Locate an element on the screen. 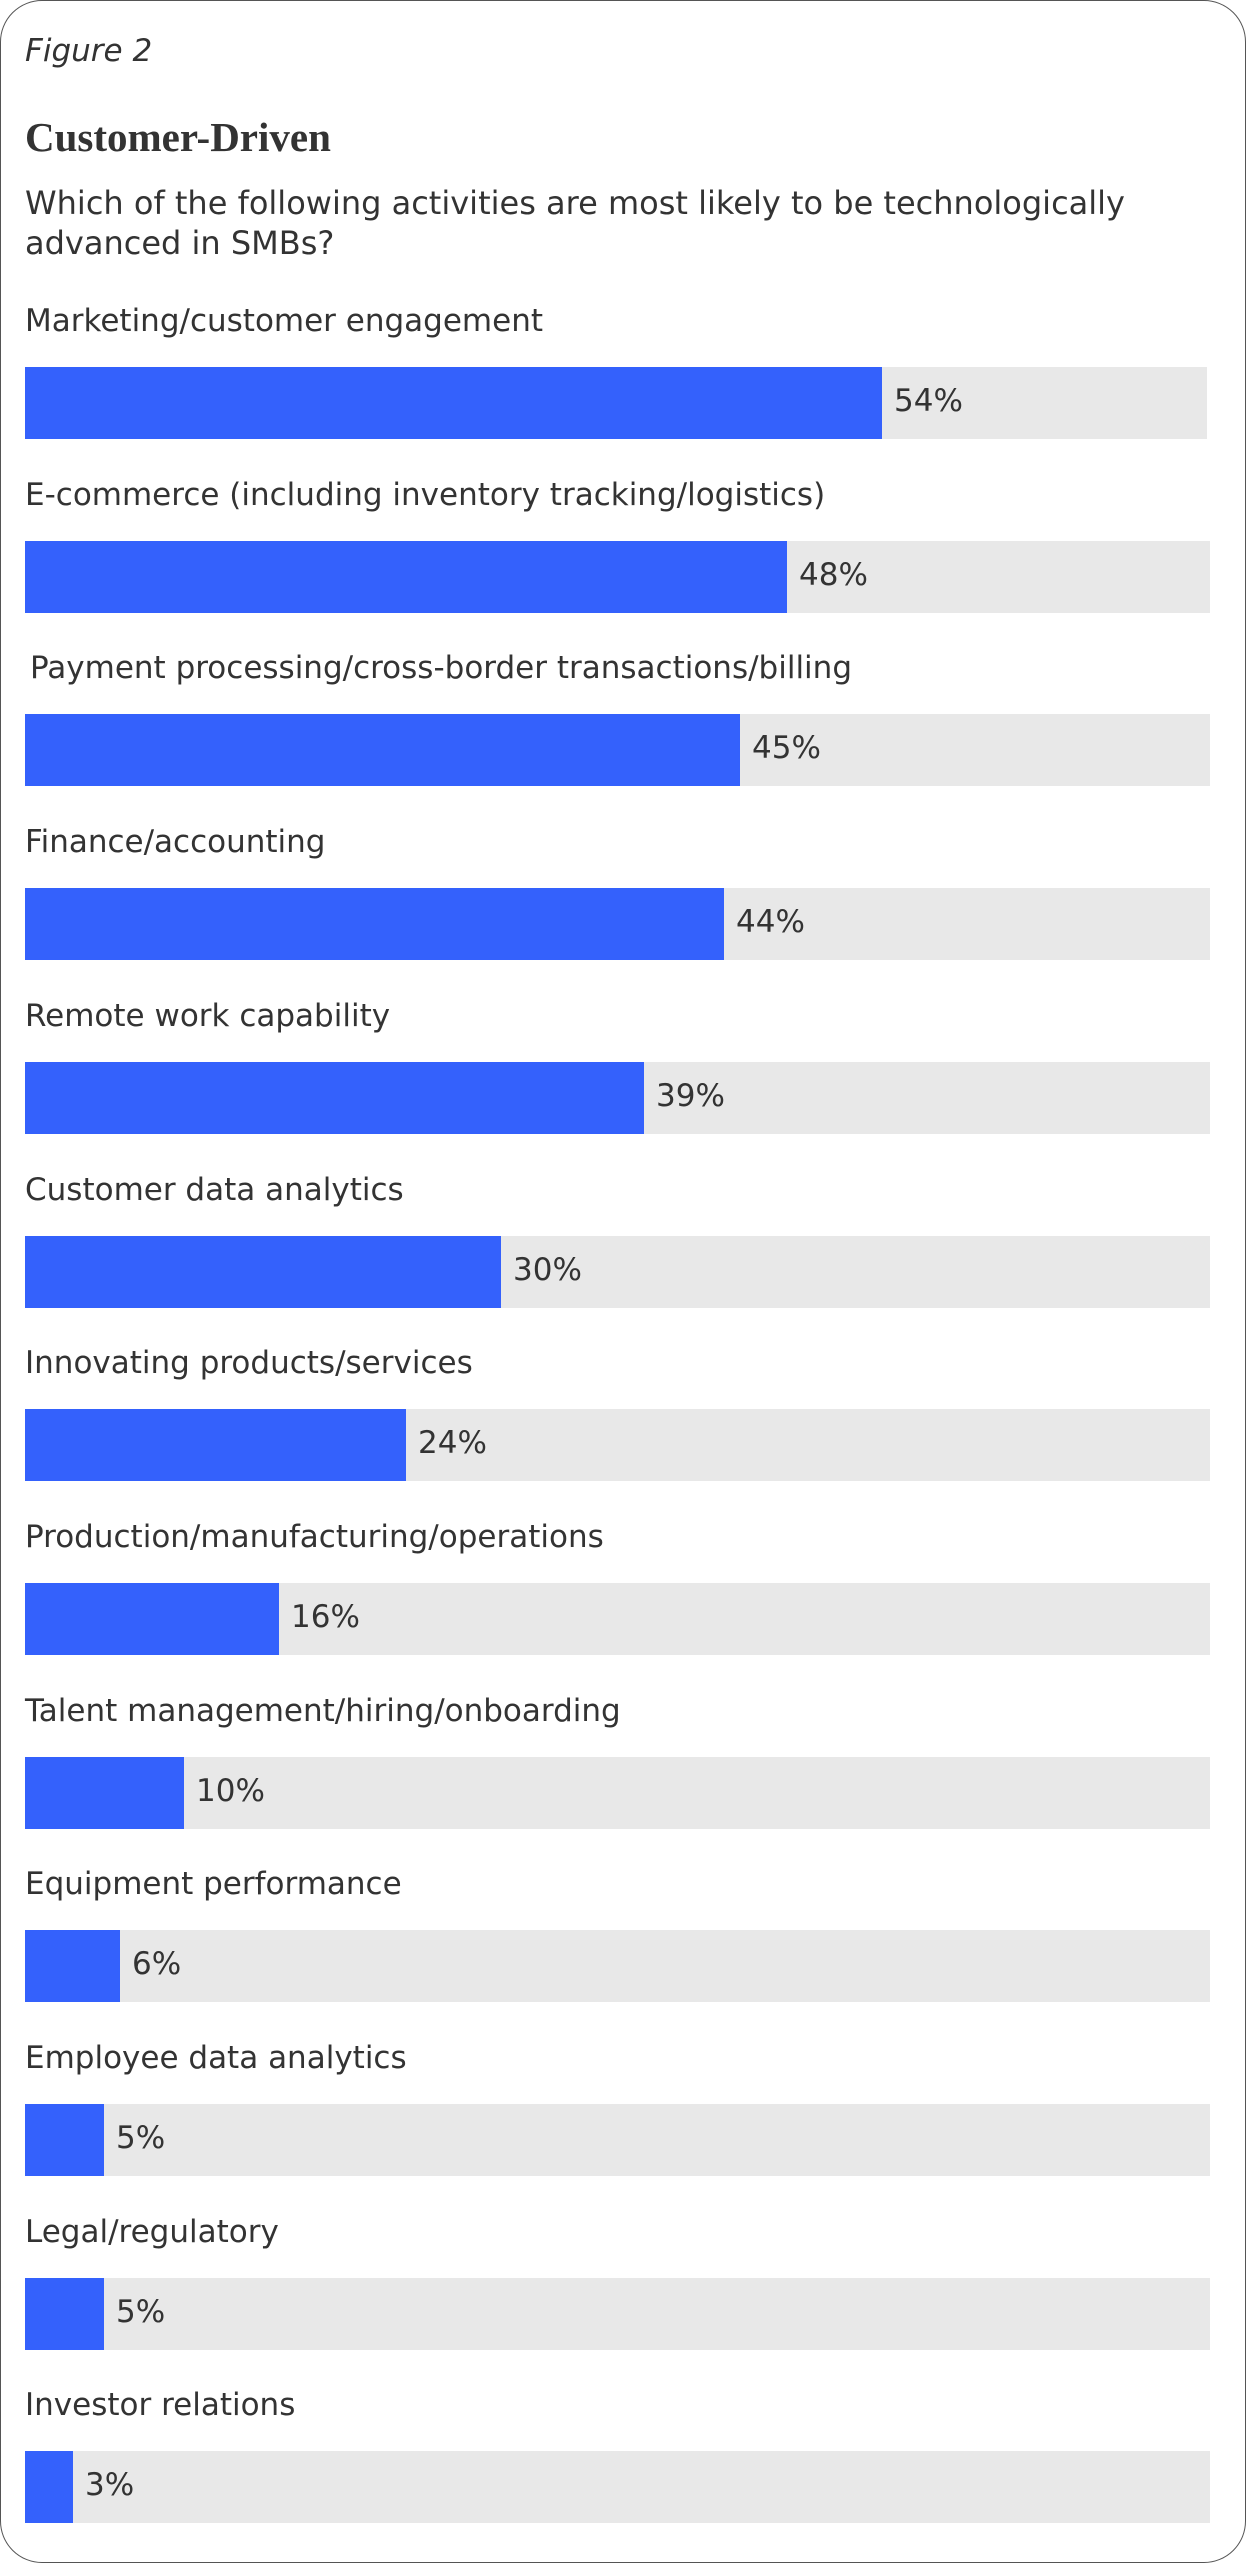 The width and height of the screenshot is (1248, 2566). bar-value-label: 30% is located at coordinates (547, 1270).